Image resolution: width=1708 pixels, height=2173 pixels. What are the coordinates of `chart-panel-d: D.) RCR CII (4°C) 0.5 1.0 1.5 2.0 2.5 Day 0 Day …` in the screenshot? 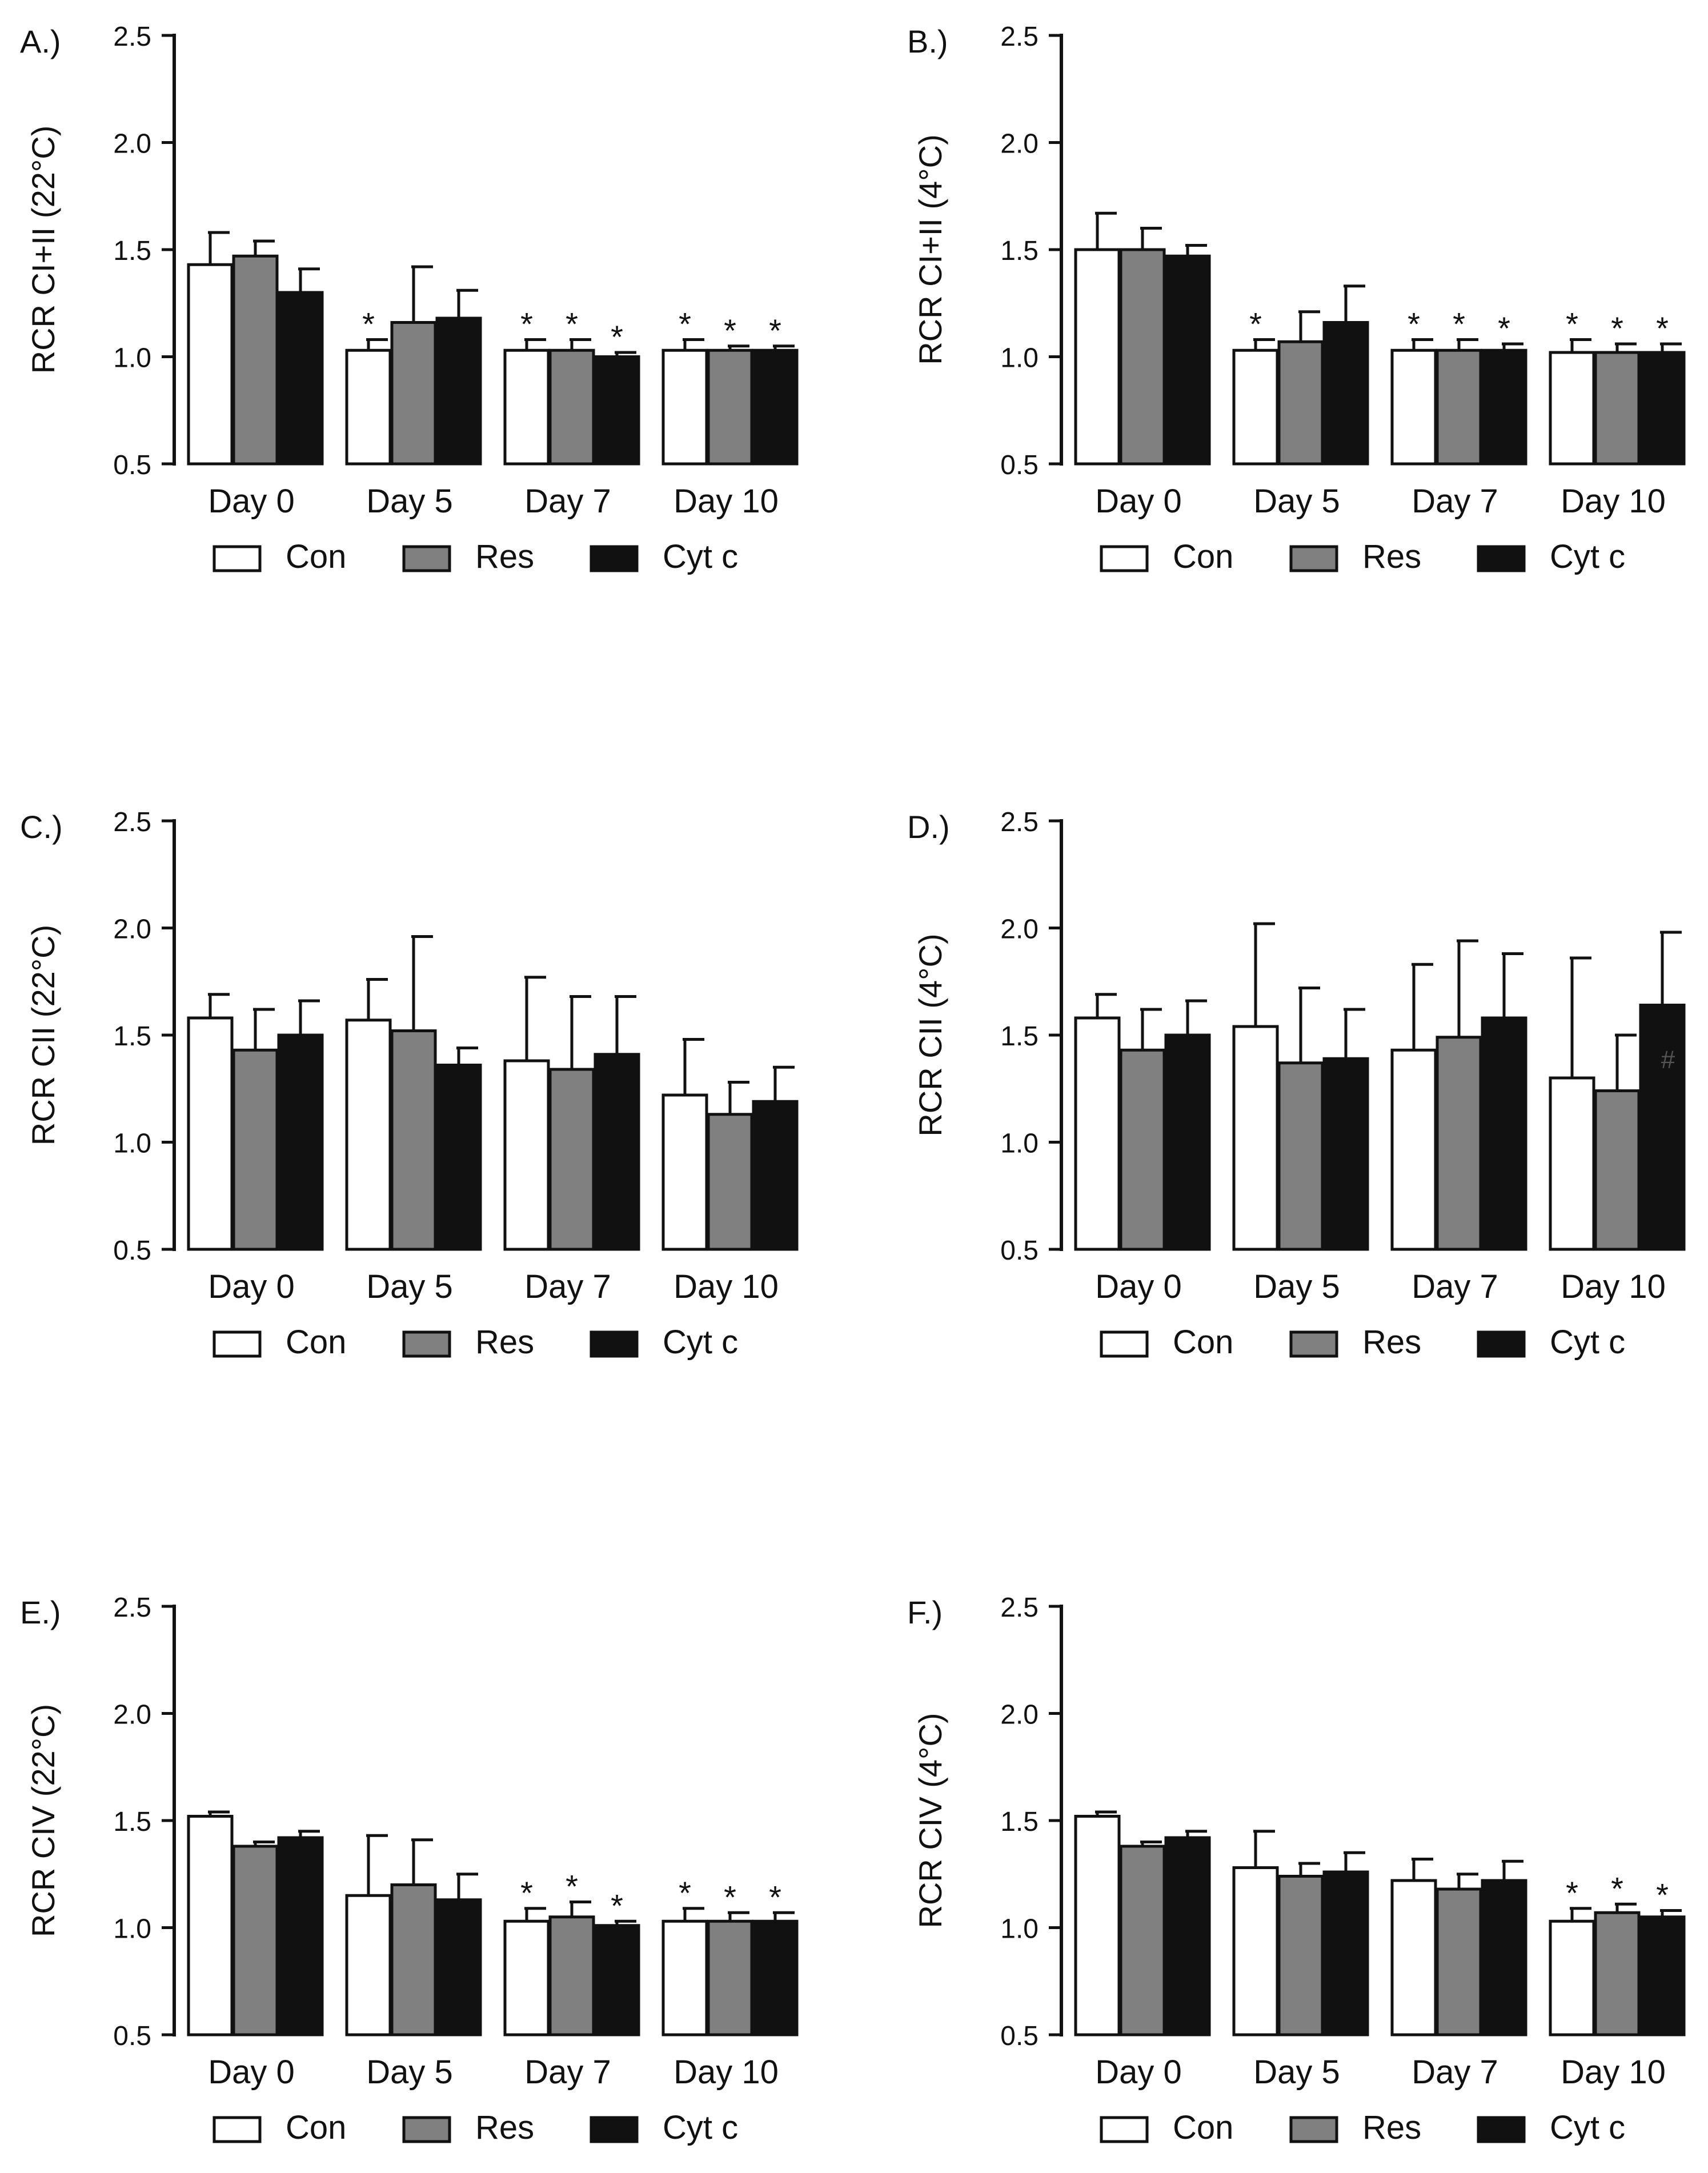 It's located at (1297, 1084).